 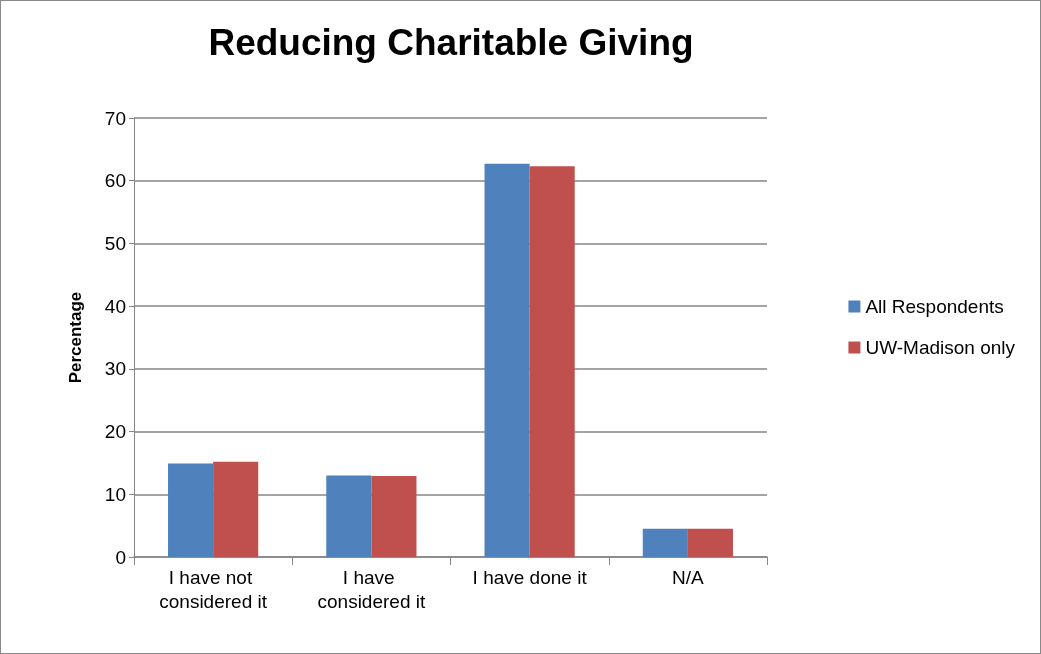 What do you see at coordinates (115, 243) in the screenshot?
I see `y-tick-label: 50` at bounding box center [115, 243].